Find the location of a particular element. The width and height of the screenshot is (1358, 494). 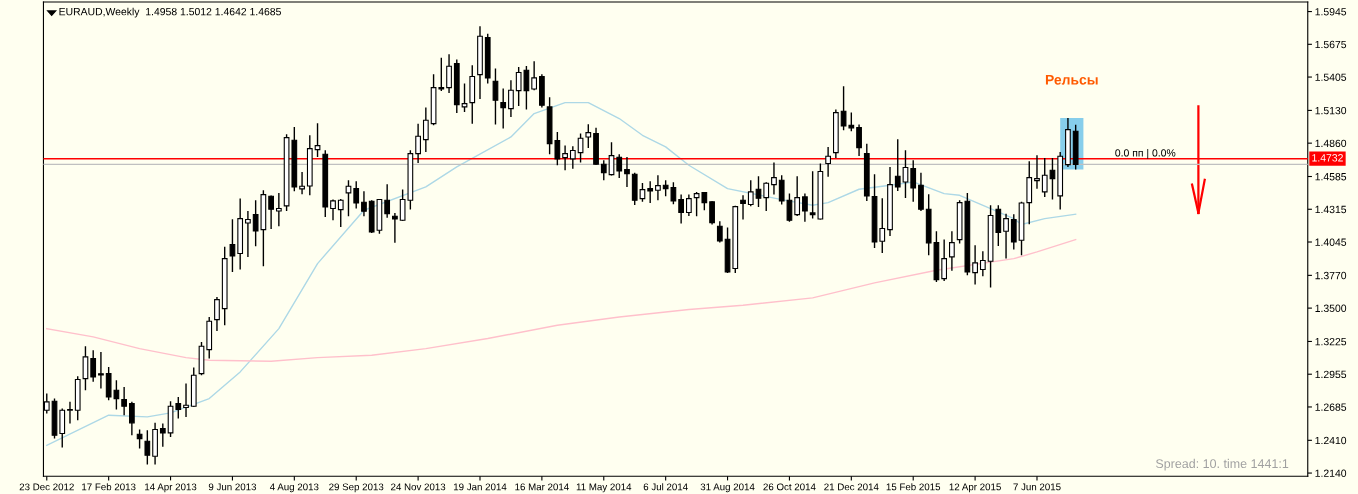

y-tick-label: 1.4860 is located at coordinates (1331, 143).